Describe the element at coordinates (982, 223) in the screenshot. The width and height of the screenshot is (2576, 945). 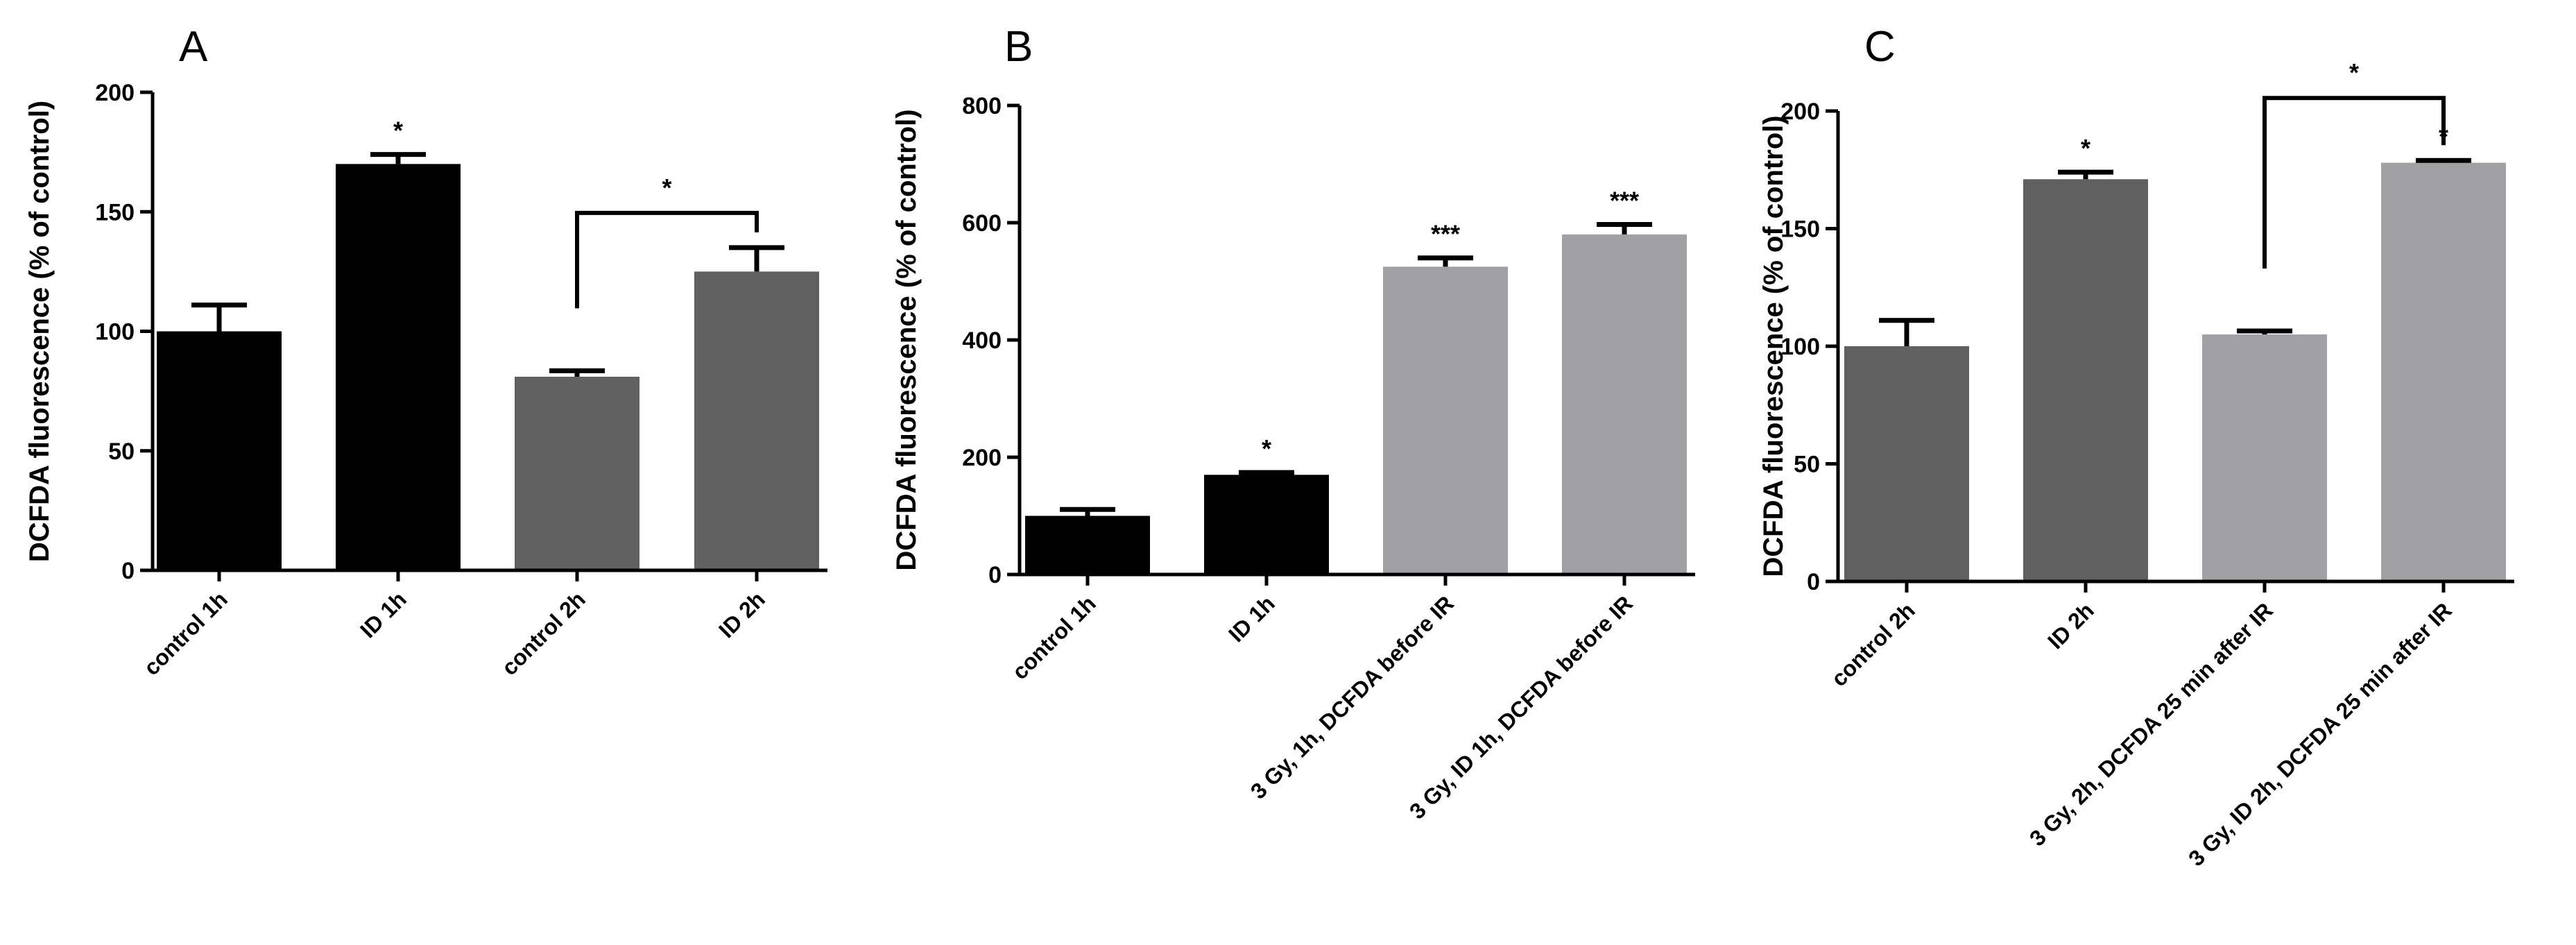
I see `y-tick-label: 600` at that location.